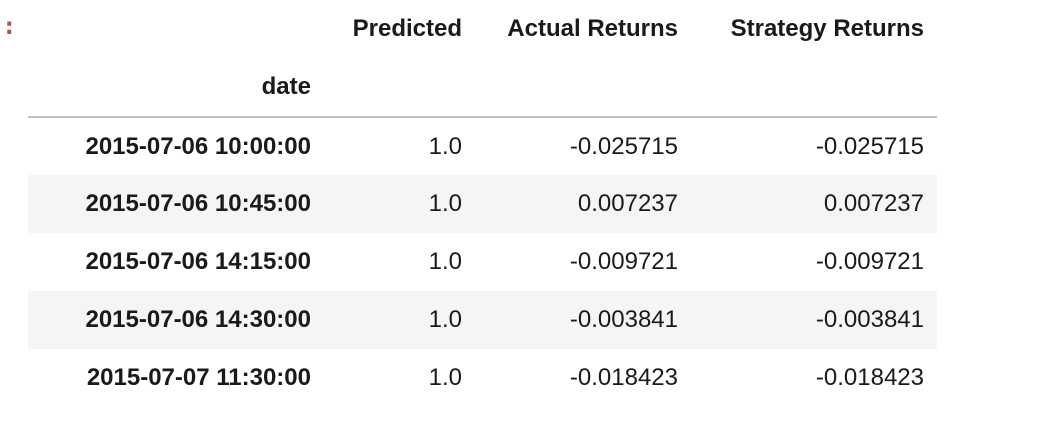 This screenshot has width=1043, height=427. Describe the element at coordinates (286, 86) in the screenshot. I see `index-name-header: date` at that location.